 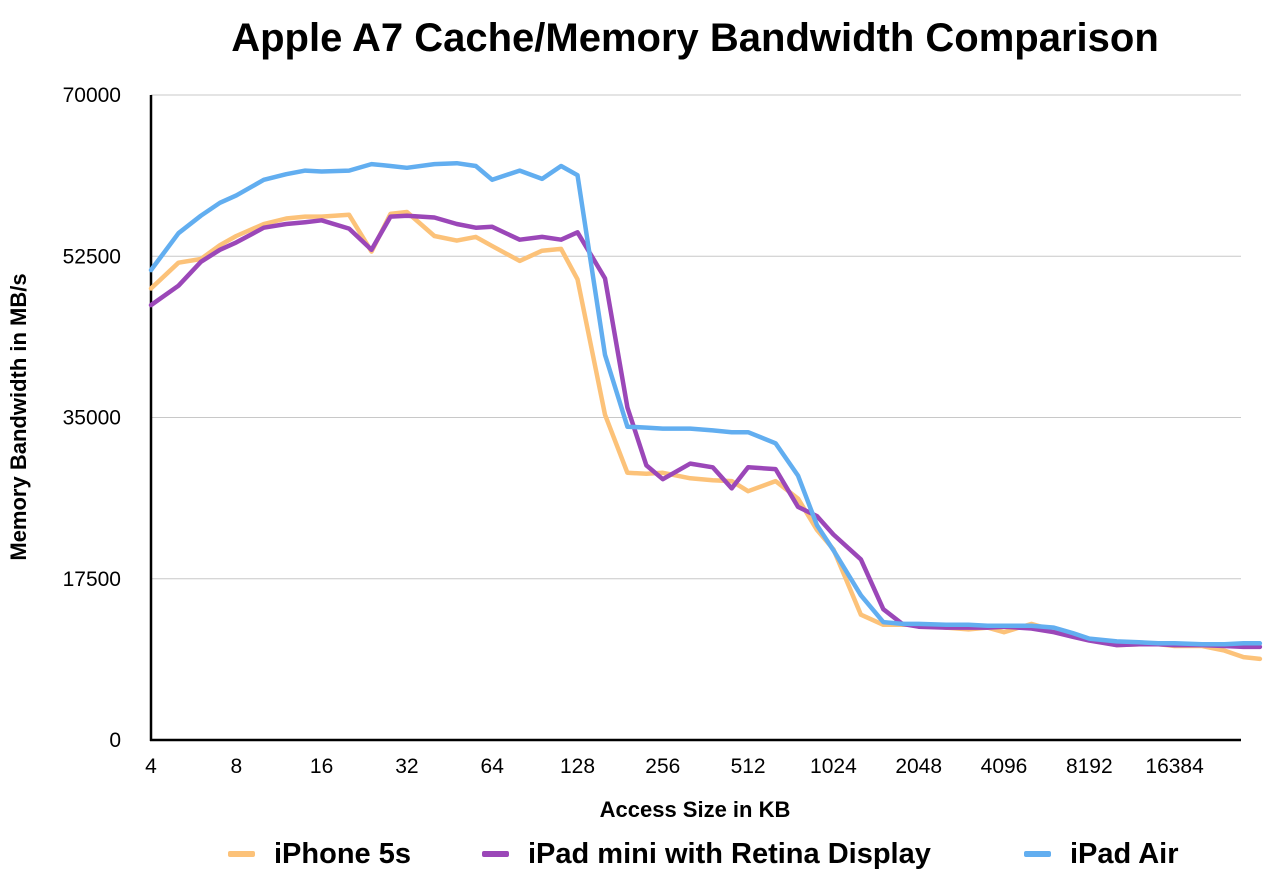 What do you see at coordinates (1037, 854) in the screenshot?
I see `legend-swatch-ipad-air` at bounding box center [1037, 854].